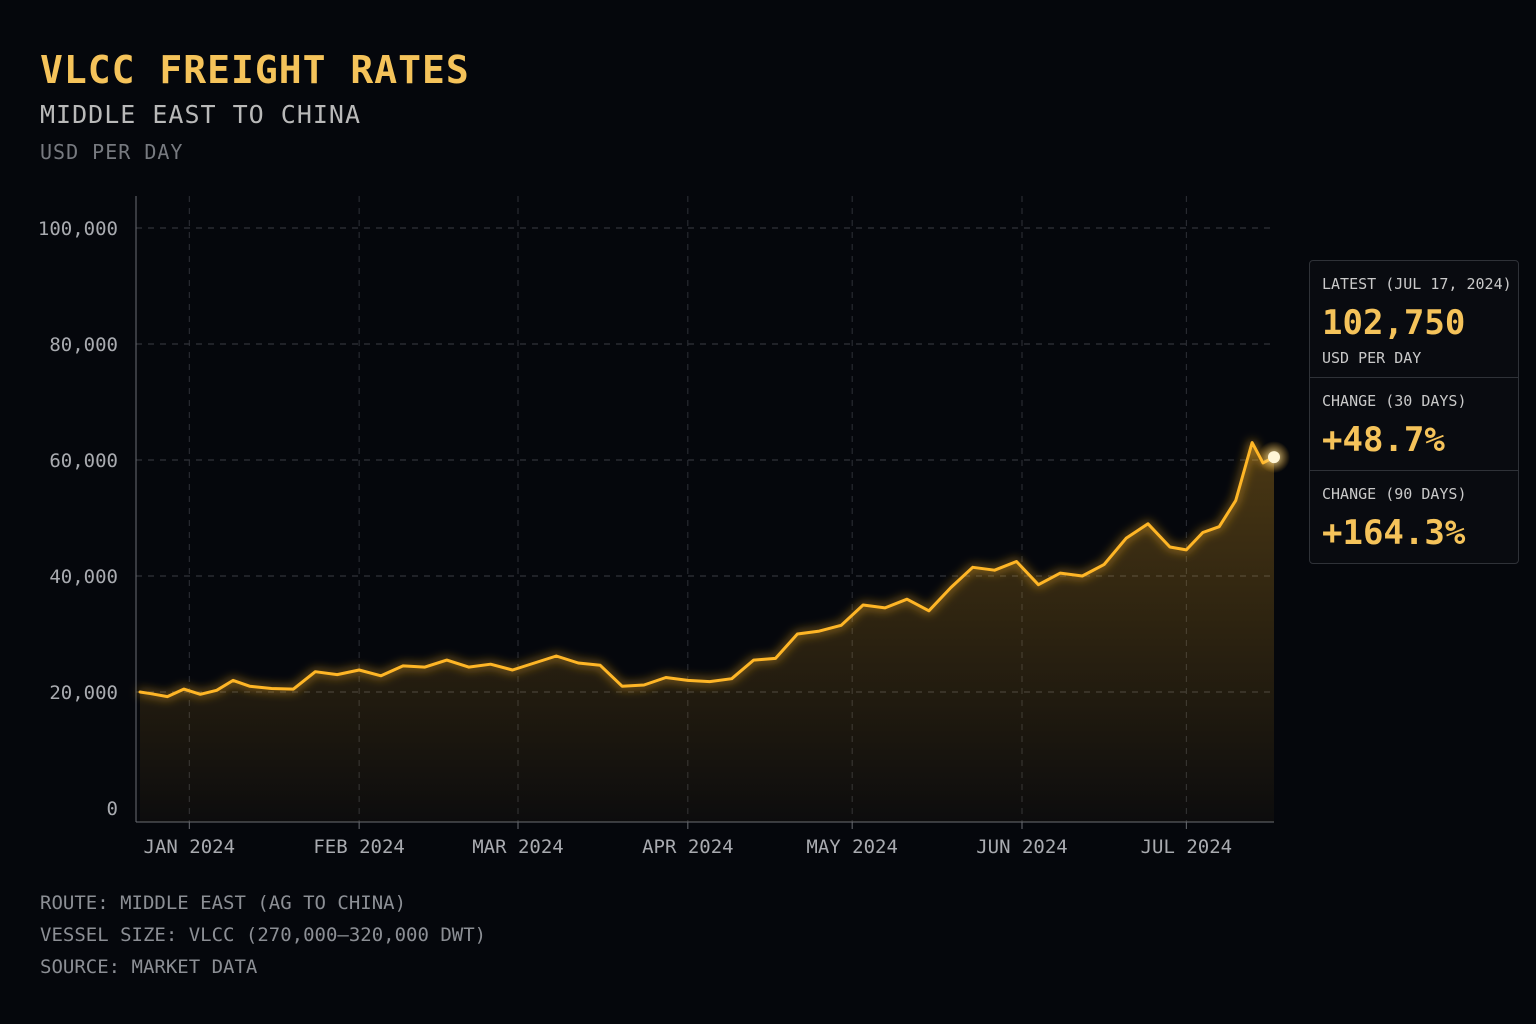  I want to click on unit-label: USD PER DAY, so click(112, 152).